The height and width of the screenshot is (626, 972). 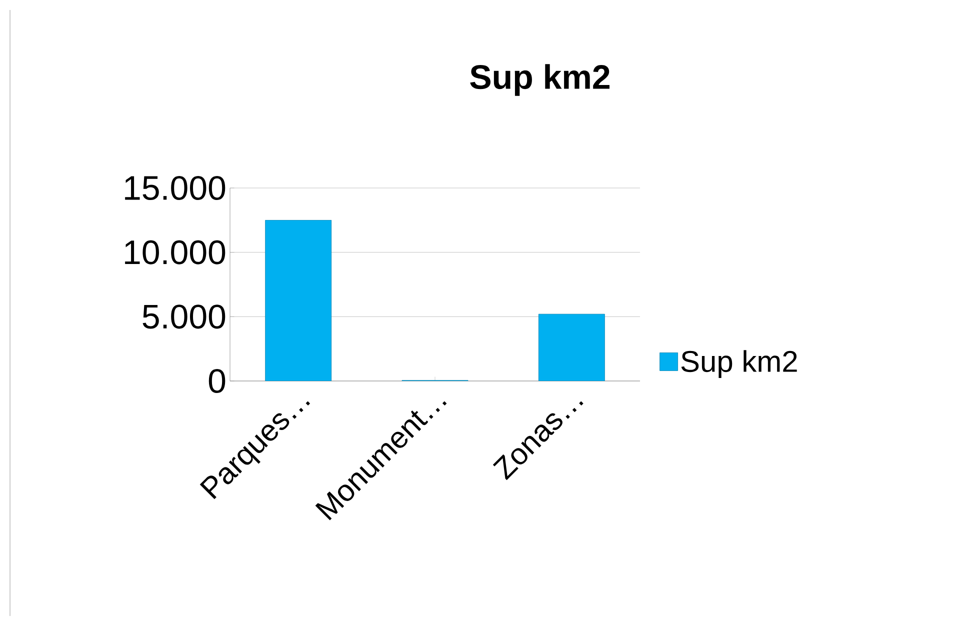 I want to click on y-tick-label: 5.000, so click(x=184, y=316).